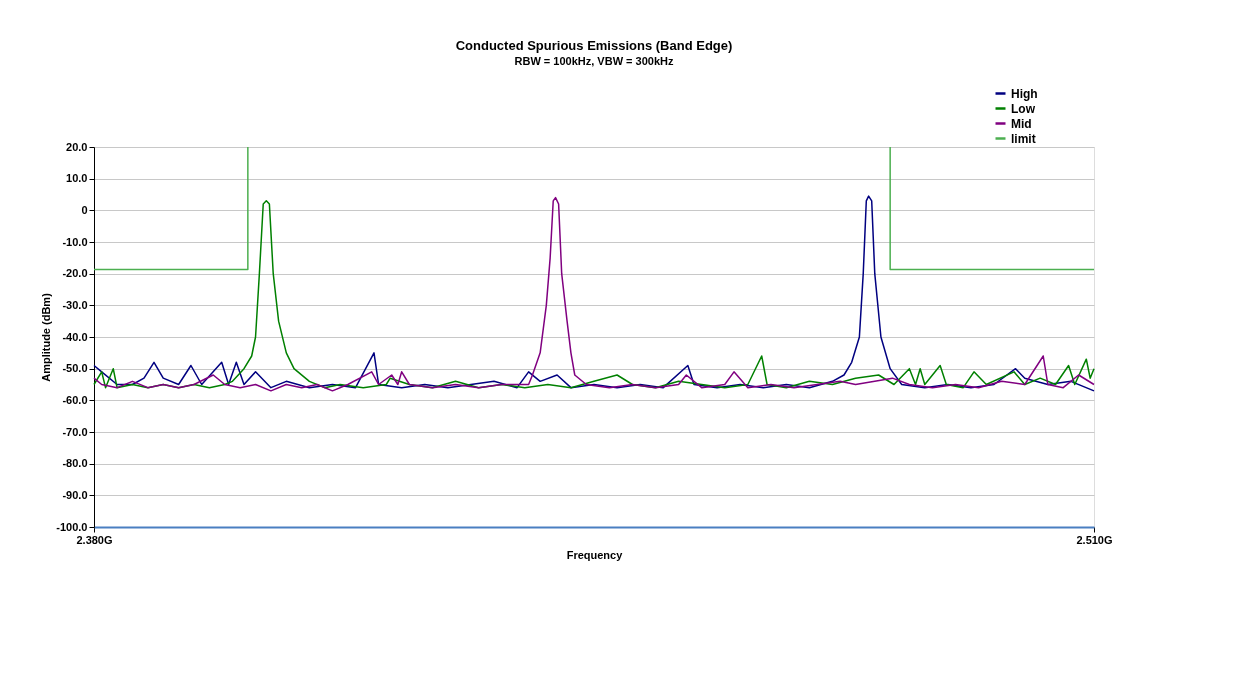  Describe the element at coordinates (84, 209) in the screenshot. I see `y-tick-label: 0` at that location.